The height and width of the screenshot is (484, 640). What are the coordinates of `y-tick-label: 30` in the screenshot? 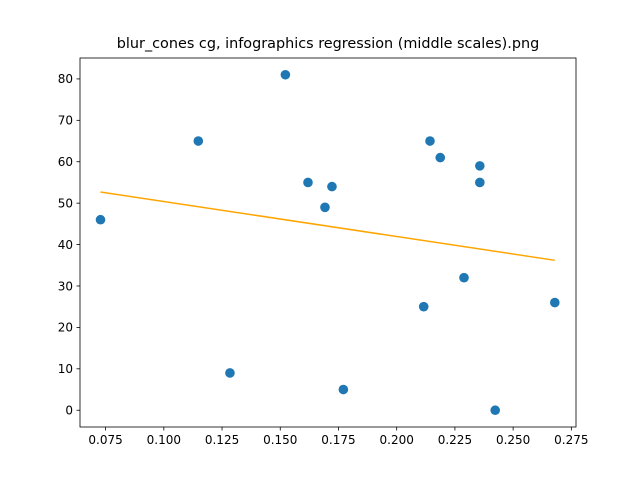 It's located at (65, 286).